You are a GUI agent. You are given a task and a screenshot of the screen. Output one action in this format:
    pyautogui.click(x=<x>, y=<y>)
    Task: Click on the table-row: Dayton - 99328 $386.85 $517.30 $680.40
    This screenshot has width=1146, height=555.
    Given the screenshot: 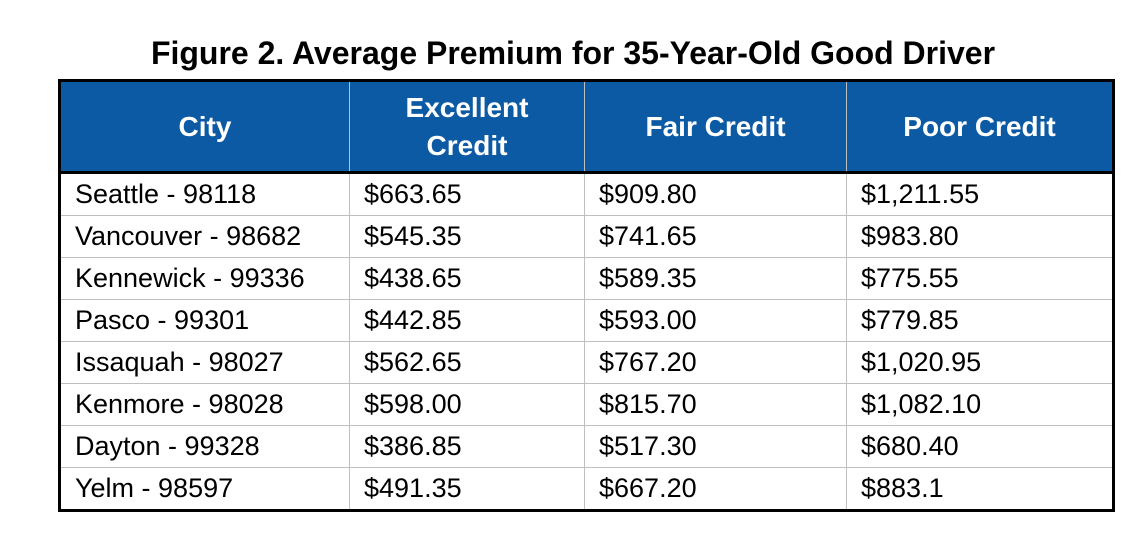 What is the action you would take?
    pyautogui.click(x=586, y=446)
    